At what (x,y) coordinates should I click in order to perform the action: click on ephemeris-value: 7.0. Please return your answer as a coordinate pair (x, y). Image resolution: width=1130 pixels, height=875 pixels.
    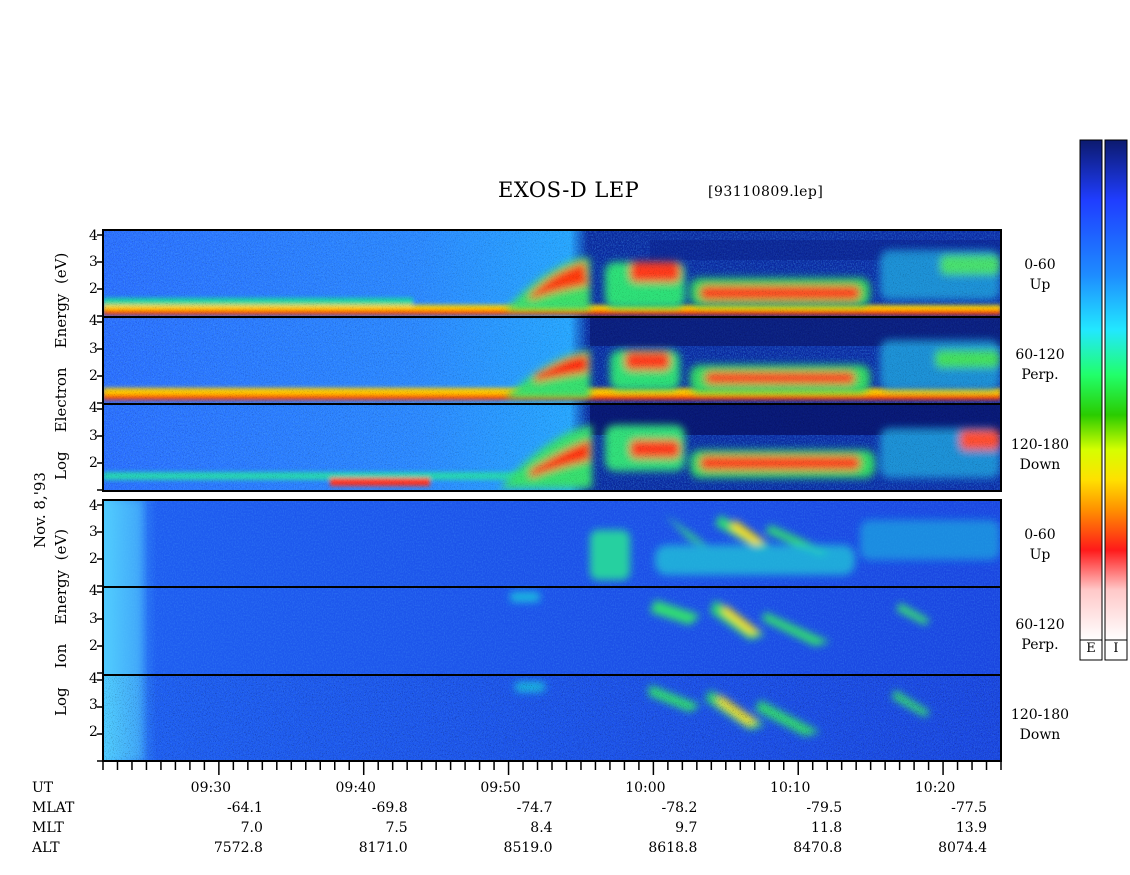
    Looking at the image, I should click on (251, 828).